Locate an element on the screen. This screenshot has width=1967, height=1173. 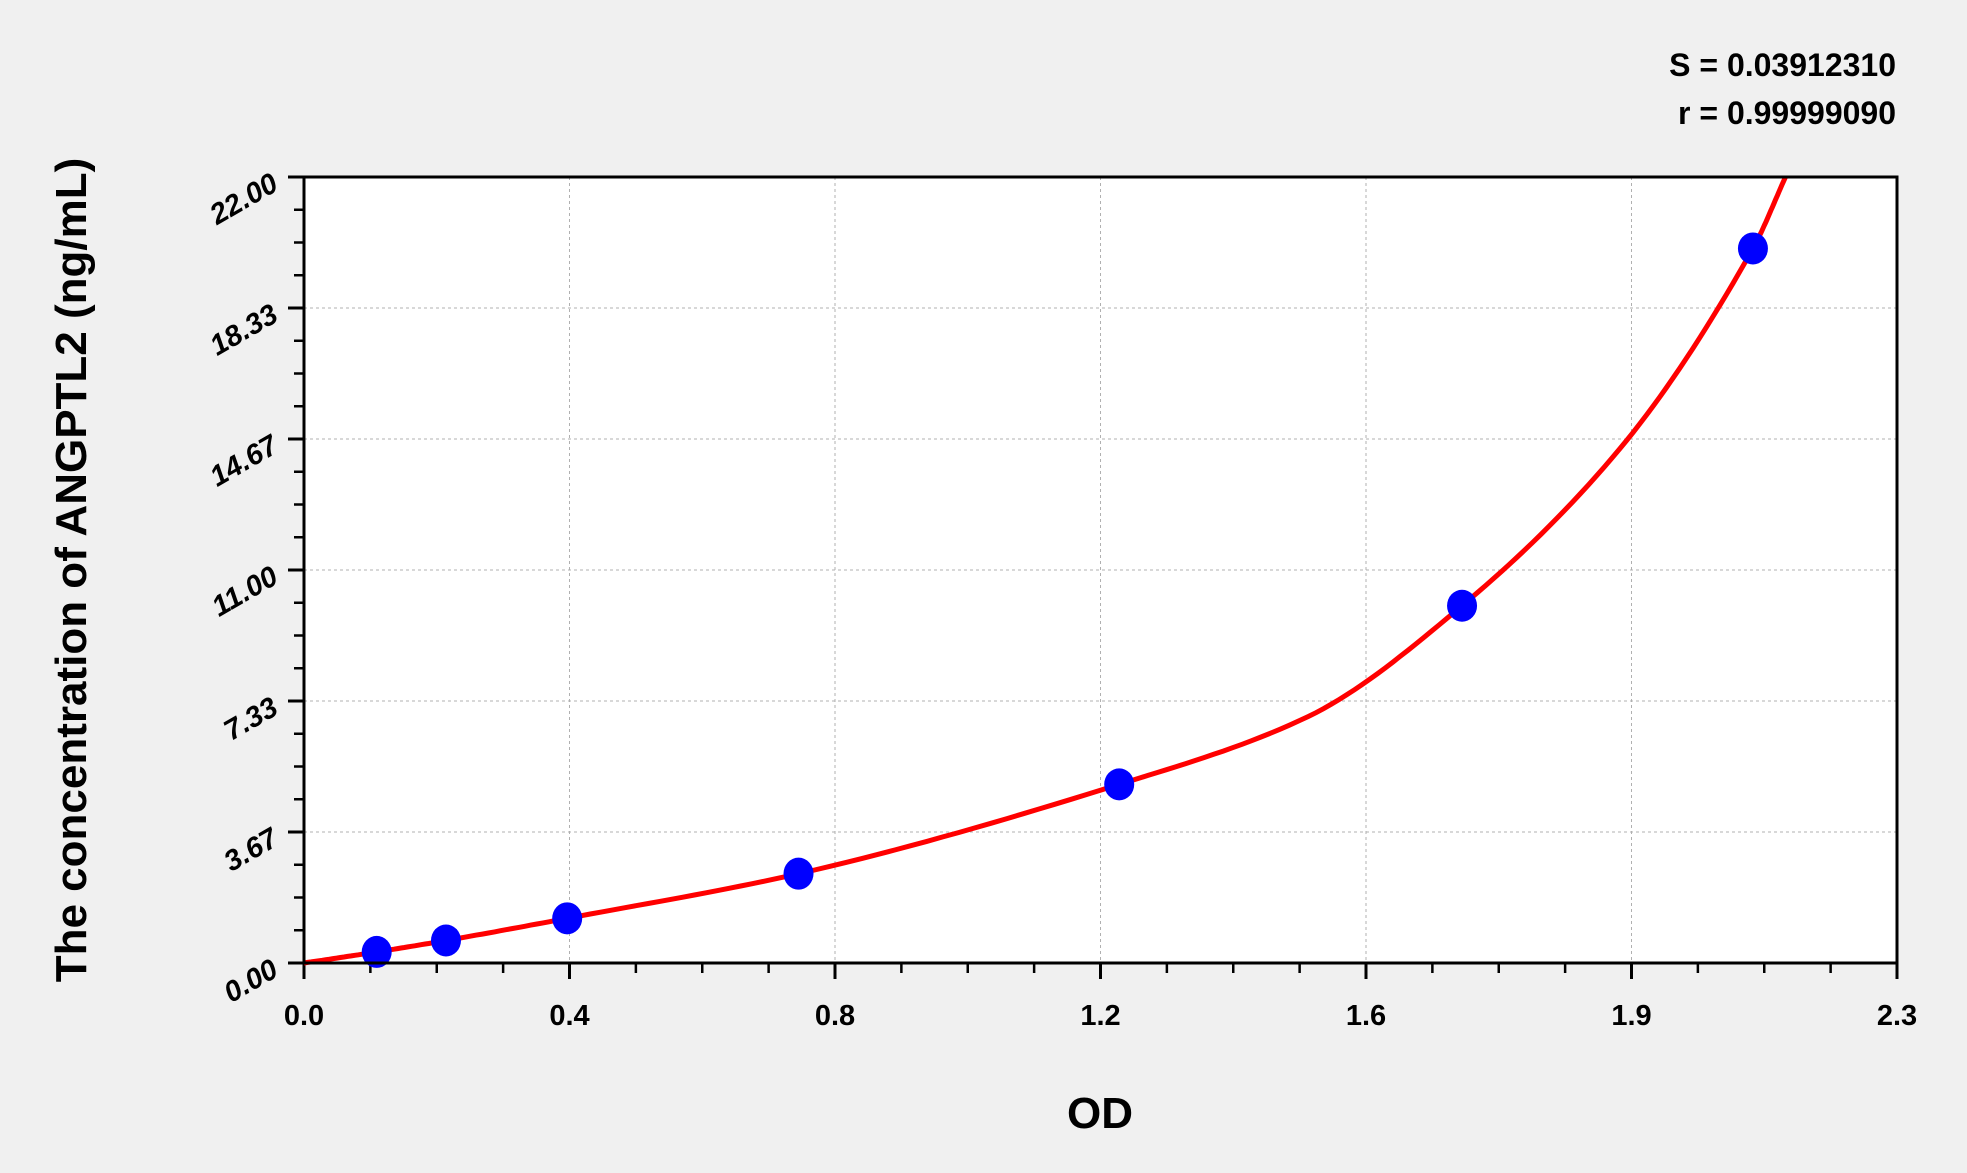
r-value-annotation: r = 0.99999090 is located at coordinates (1787, 113).